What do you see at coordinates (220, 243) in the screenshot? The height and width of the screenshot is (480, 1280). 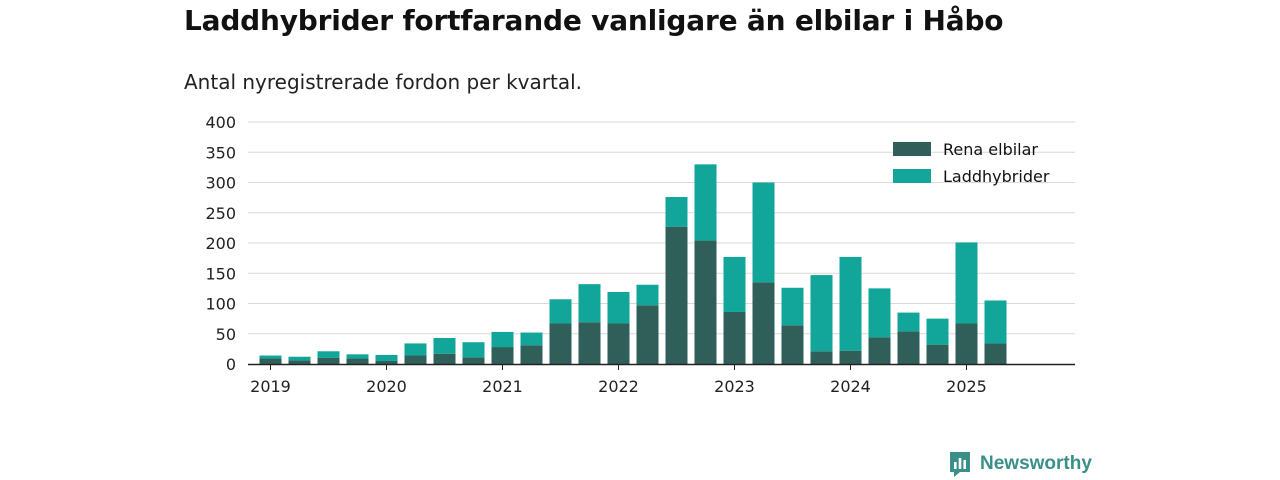 I see `y-tick-label: 200` at bounding box center [220, 243].